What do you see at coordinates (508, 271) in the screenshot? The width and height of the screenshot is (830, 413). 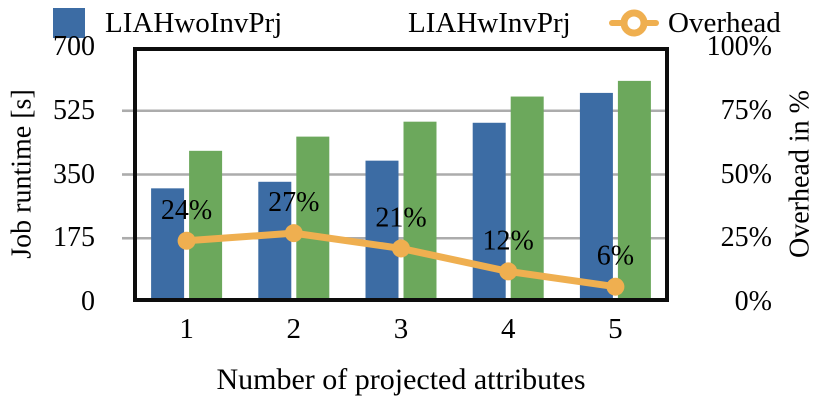 I see `overhead-marker-cat4` at bounding box center [508, 271].